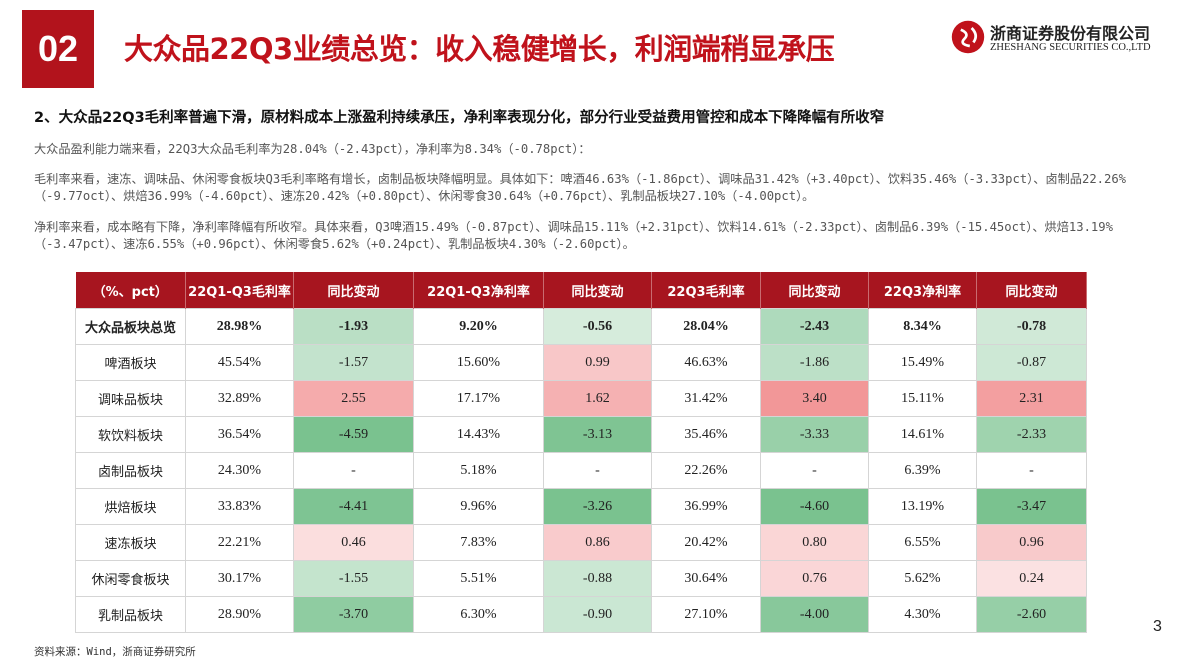  I want to click on page-number: 3, so click(1157, 626).